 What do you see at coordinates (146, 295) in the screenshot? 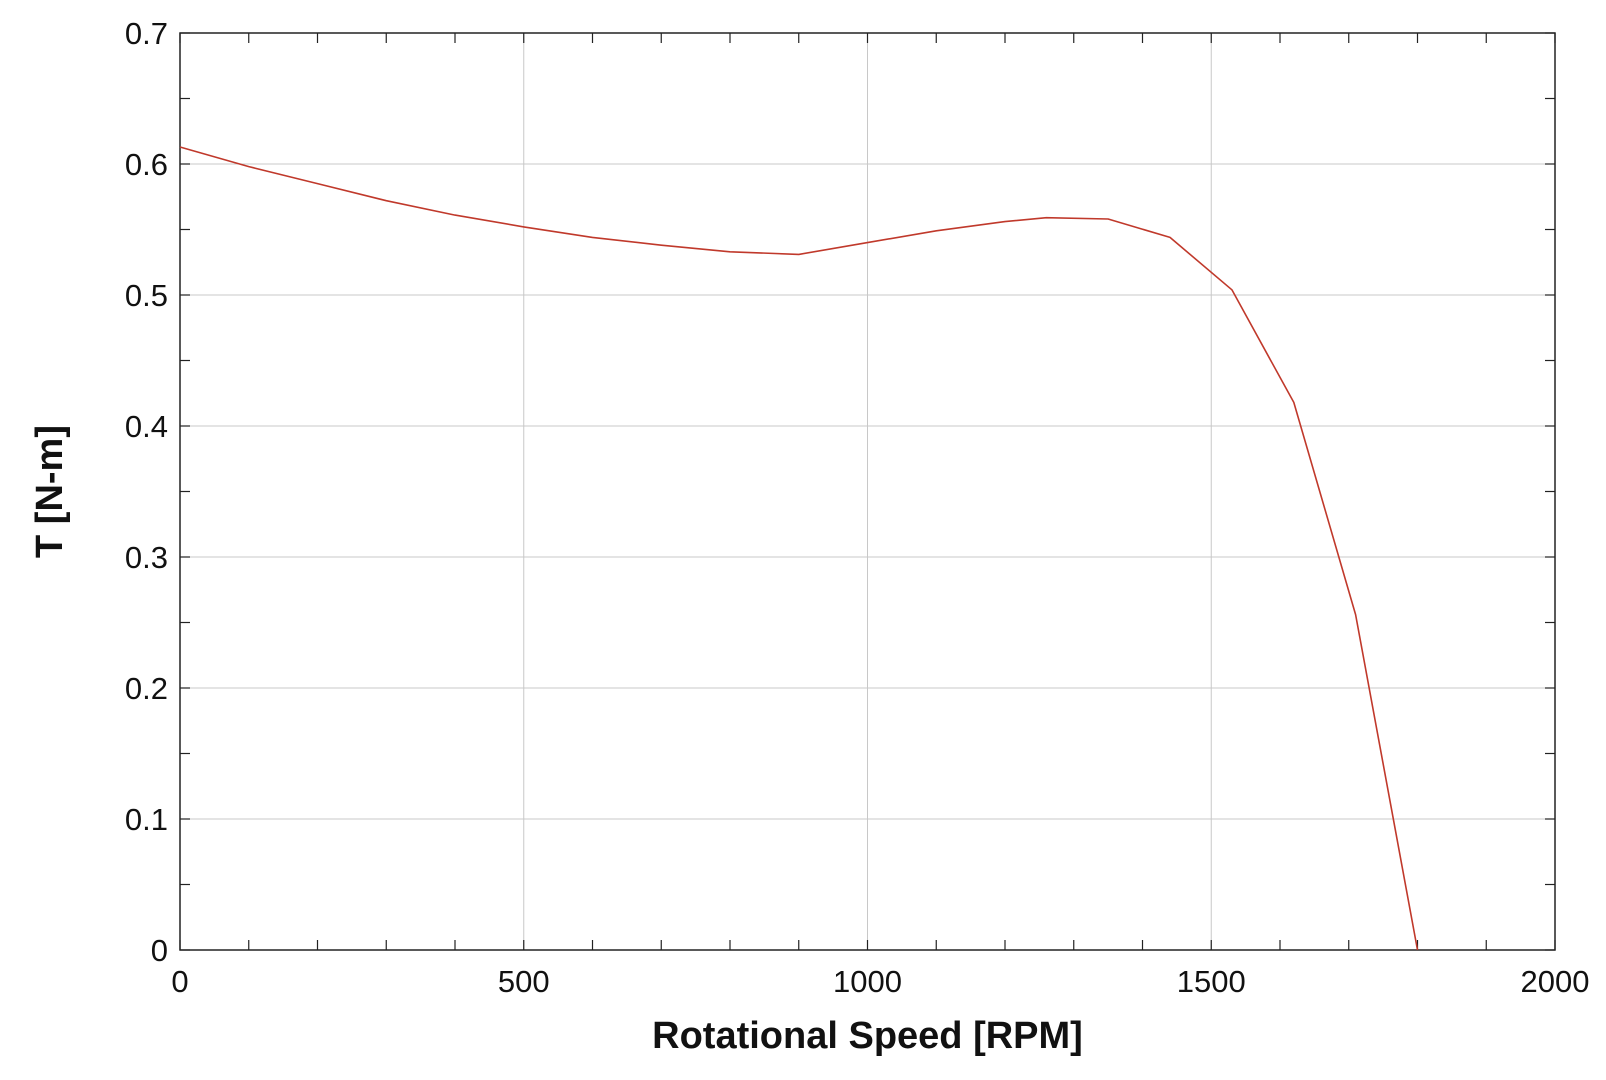
I see `y-tick-label: 0.5` at bounding box center [146, 295].